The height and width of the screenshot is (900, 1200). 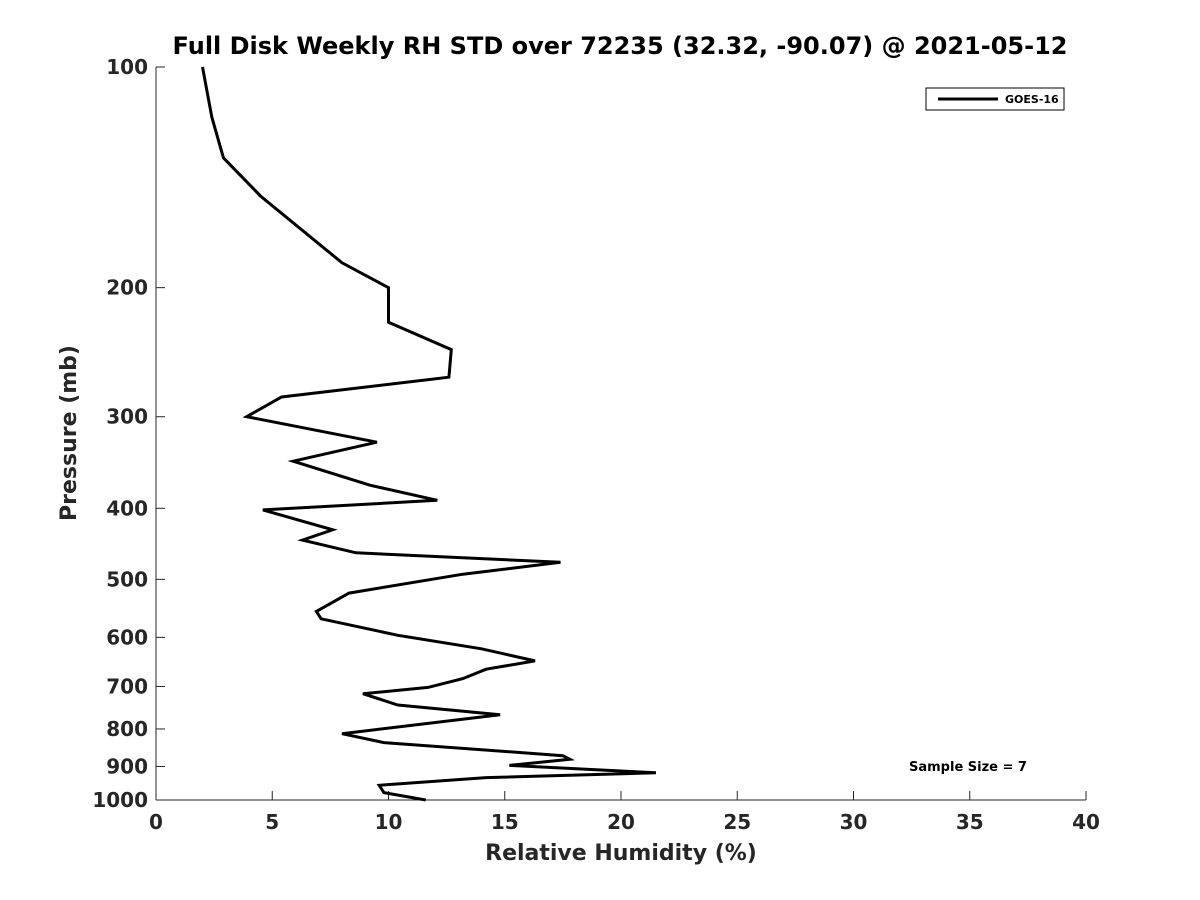 What do you see at coordinates (737, 822) in the screenshot?
I see `x-tick-label: 25` at bounding box center [737, 822].